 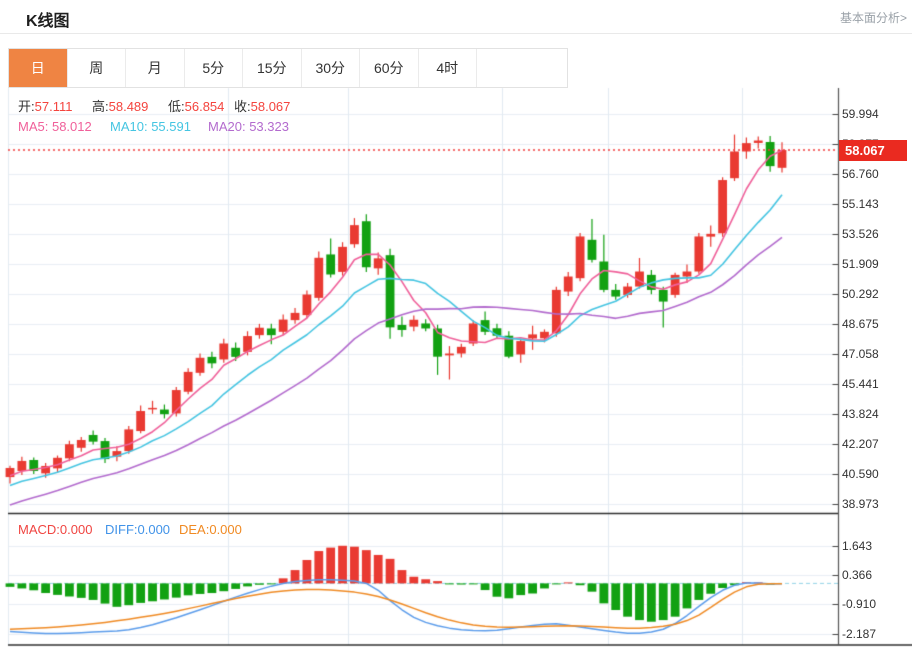 I want to click on ma5-value: MA5: 58.012, so click(x=55, y=126).